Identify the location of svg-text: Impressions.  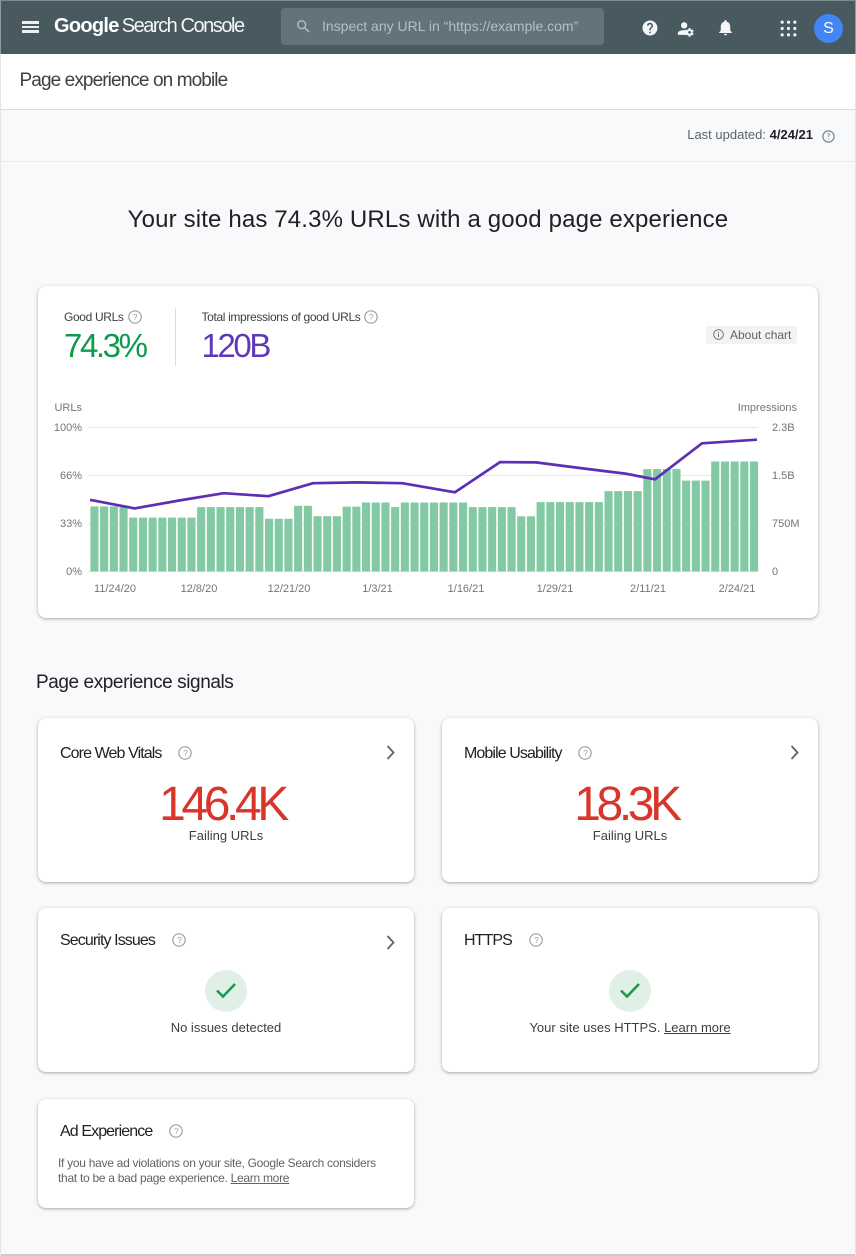
(768, 408).